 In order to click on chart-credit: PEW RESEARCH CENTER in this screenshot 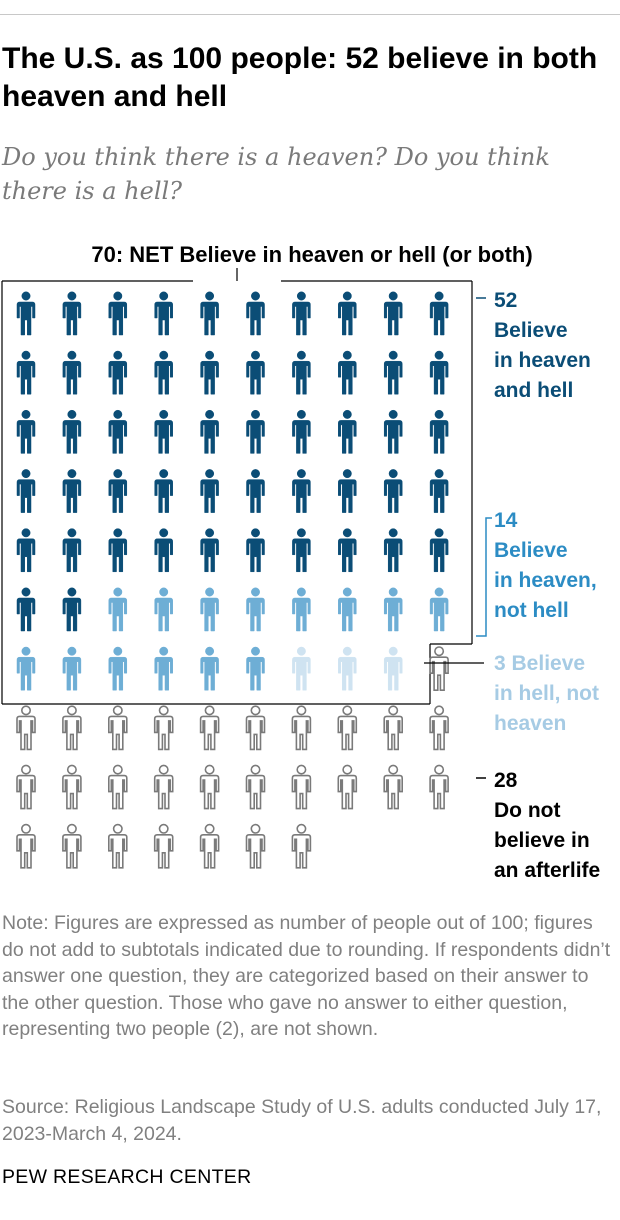, I will do `click(127, 1177)`.